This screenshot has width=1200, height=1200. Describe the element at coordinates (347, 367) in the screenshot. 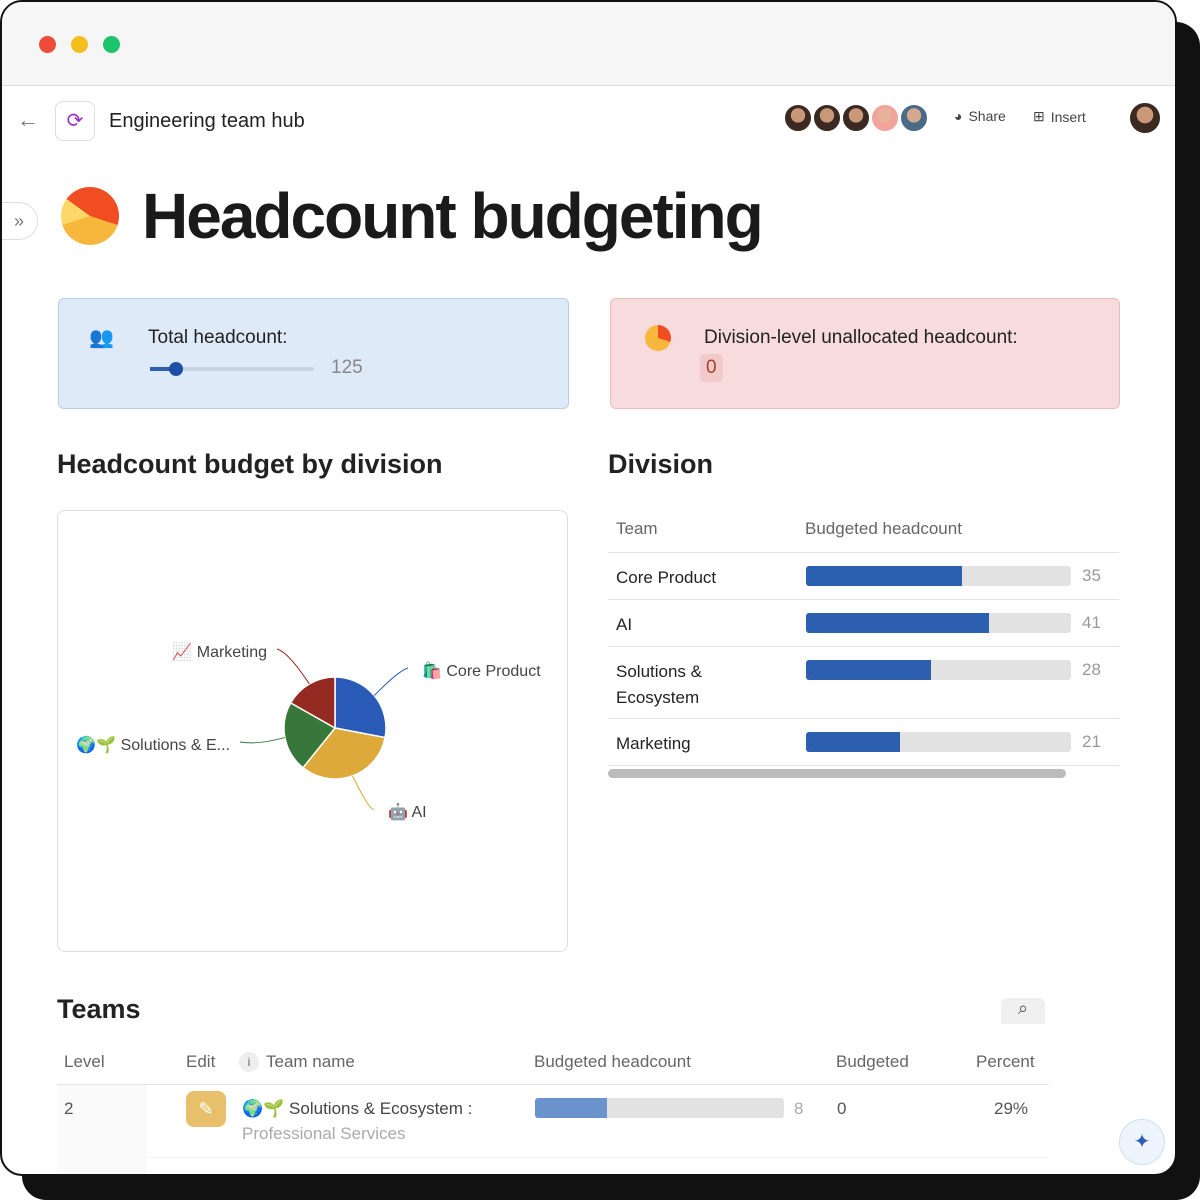

I see `total-headcount-value: 125` at that location.